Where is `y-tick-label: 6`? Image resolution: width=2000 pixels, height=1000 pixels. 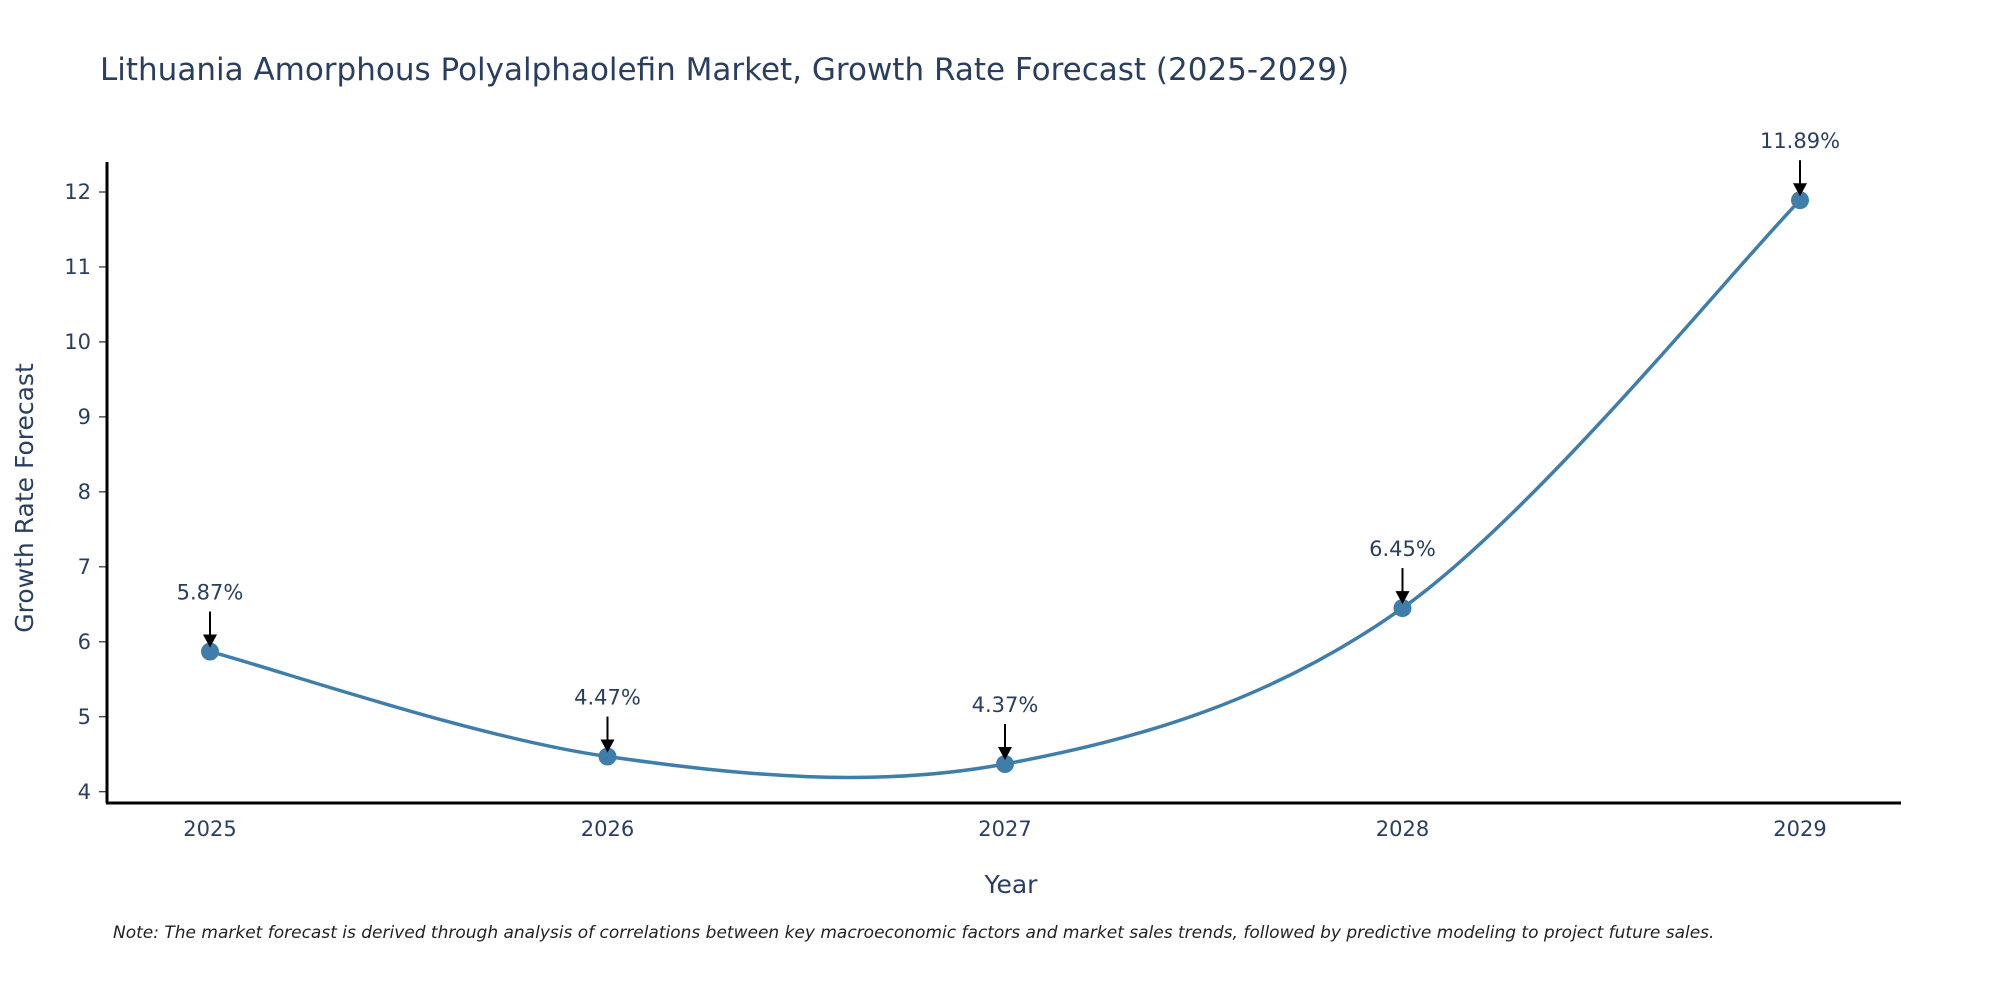
y-tick-label: 6 is located at coordinates (84, 642).